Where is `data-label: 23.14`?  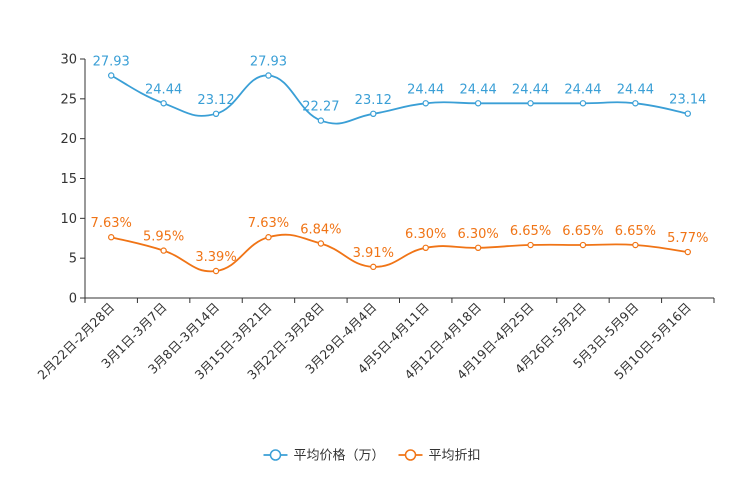
data-label: 23.14 is located at coordinates (687, 100).